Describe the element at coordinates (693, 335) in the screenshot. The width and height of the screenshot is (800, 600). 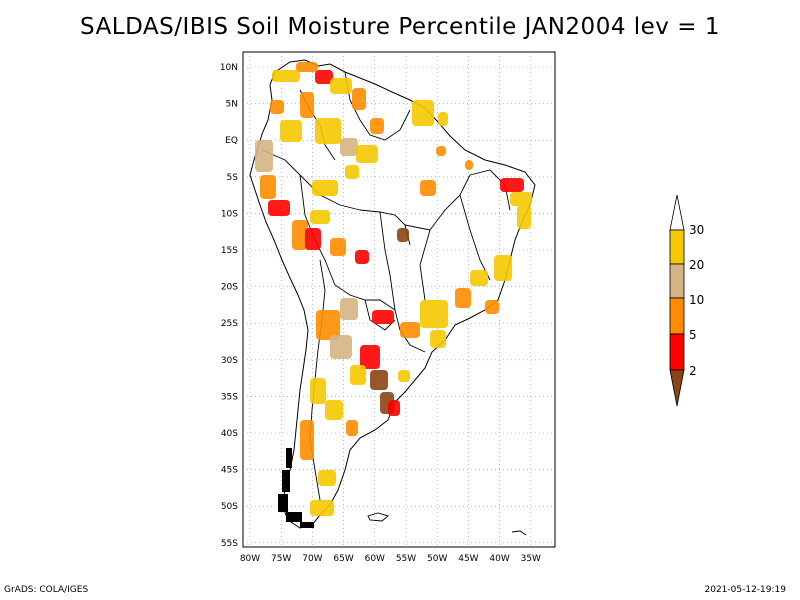
I see `legend-label-5: 5` at that location.